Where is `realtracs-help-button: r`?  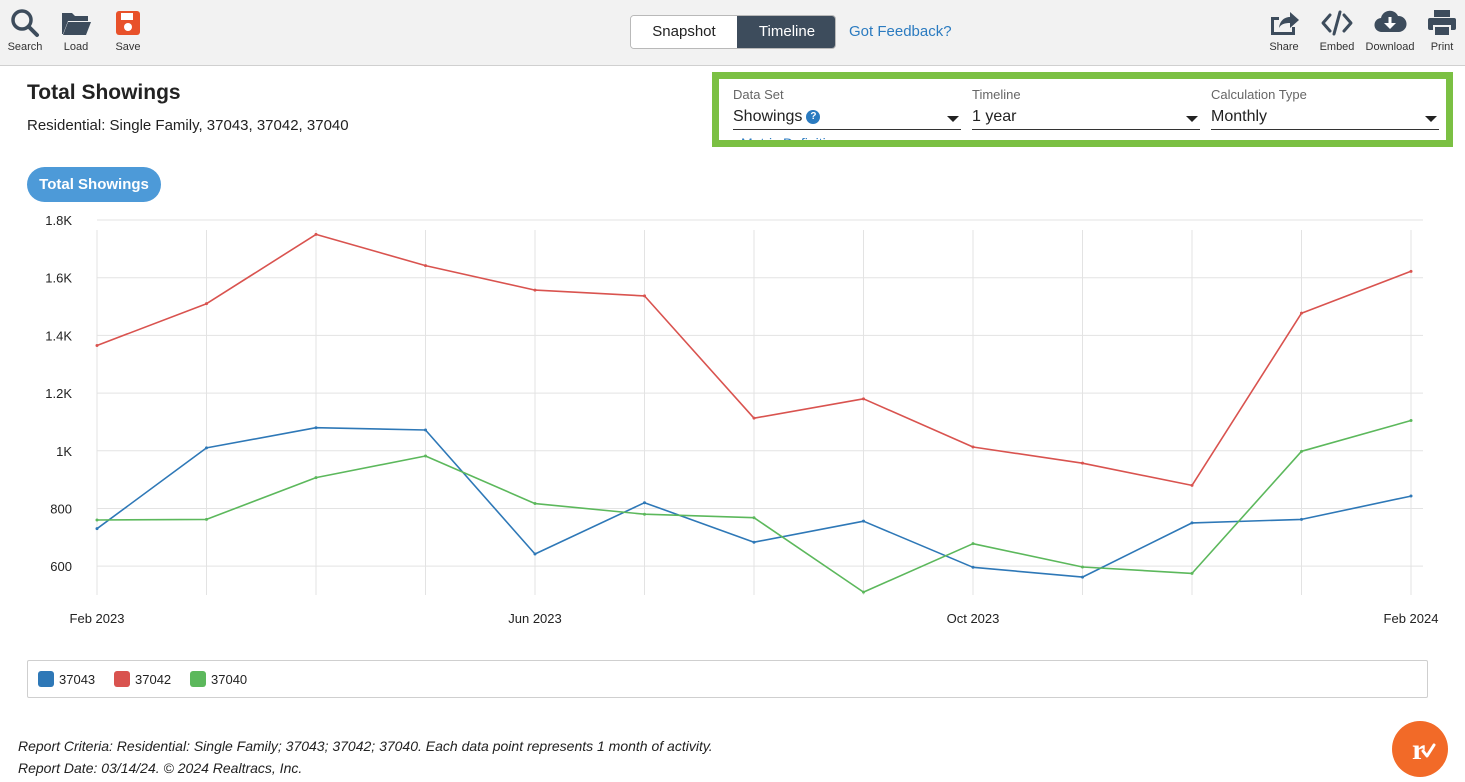
realtracs-help-button: r is located at coordinates (1420, 749).